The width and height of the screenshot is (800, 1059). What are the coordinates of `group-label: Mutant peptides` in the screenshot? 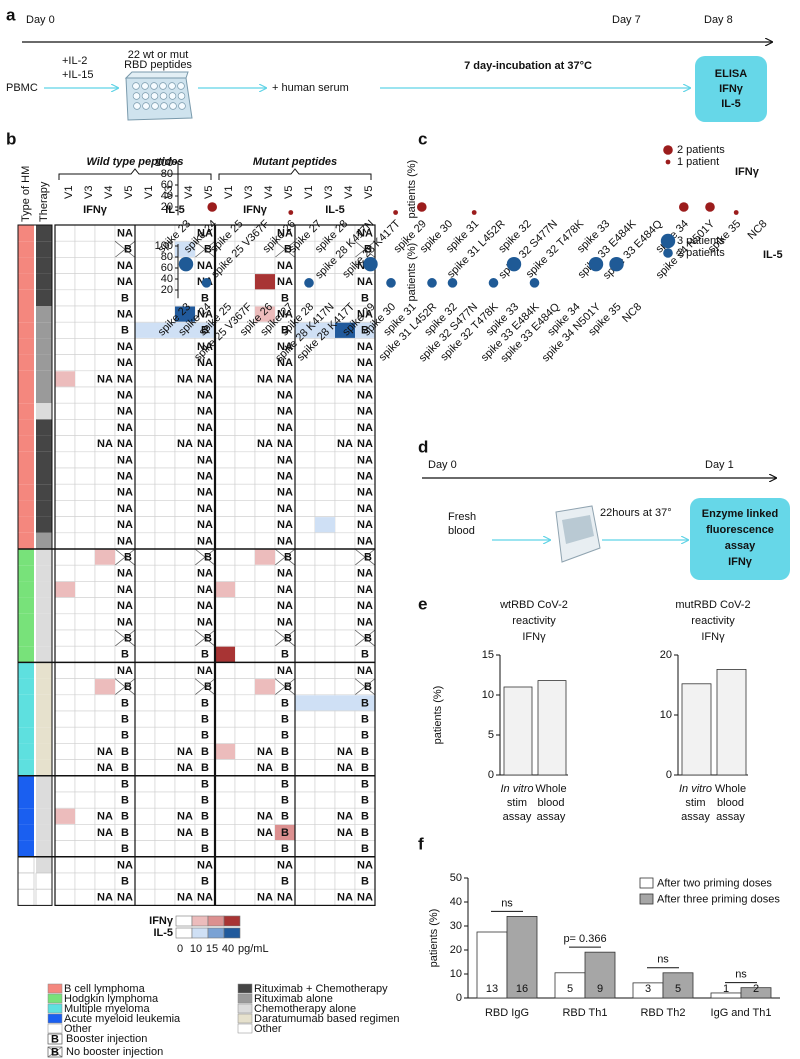 It's located at (295, 162).